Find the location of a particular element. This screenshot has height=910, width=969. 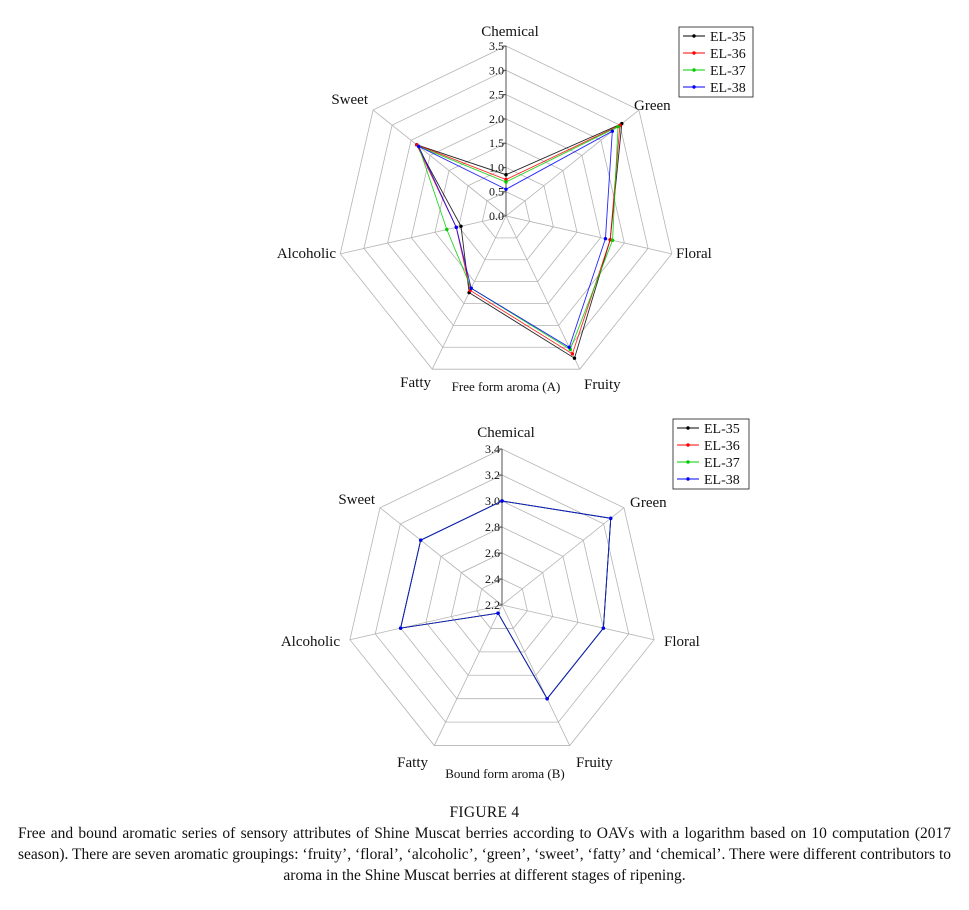

chart-b-legend: EL-35 EL-36 EL-37 EL-38 is located at coordinates (711, 454).